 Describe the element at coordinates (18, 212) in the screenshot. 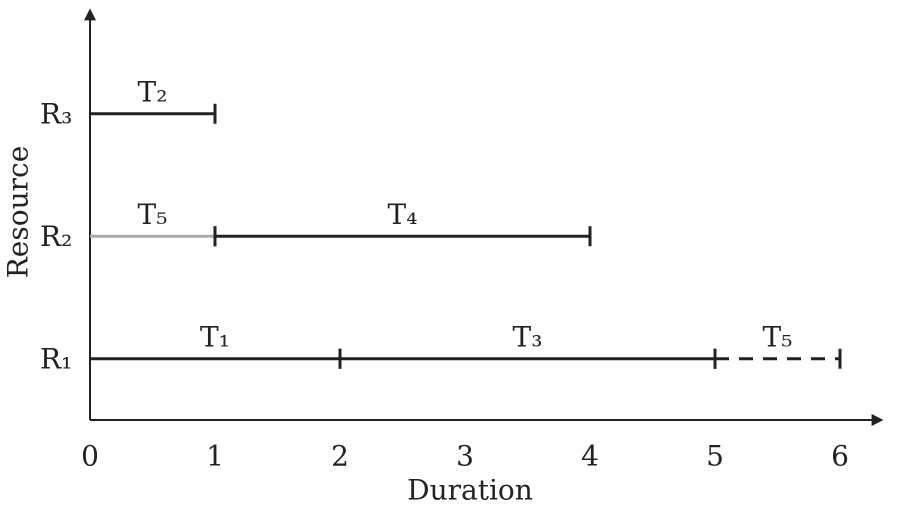

I see `y-axis-label: Resource` at that location.